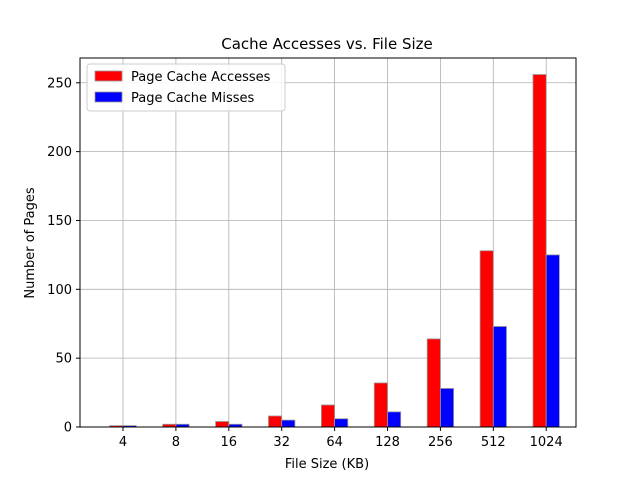 This screenshot has width=640, height=485. Describe the element at coordinates (201, 77) in the screenshot. I see `legend-label: Page Cache Accesses` at that location.